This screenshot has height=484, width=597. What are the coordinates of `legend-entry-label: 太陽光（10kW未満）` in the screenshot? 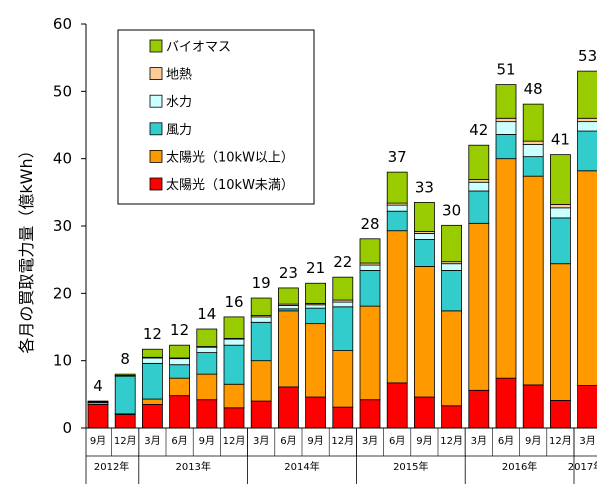 It's located at (230, 185).